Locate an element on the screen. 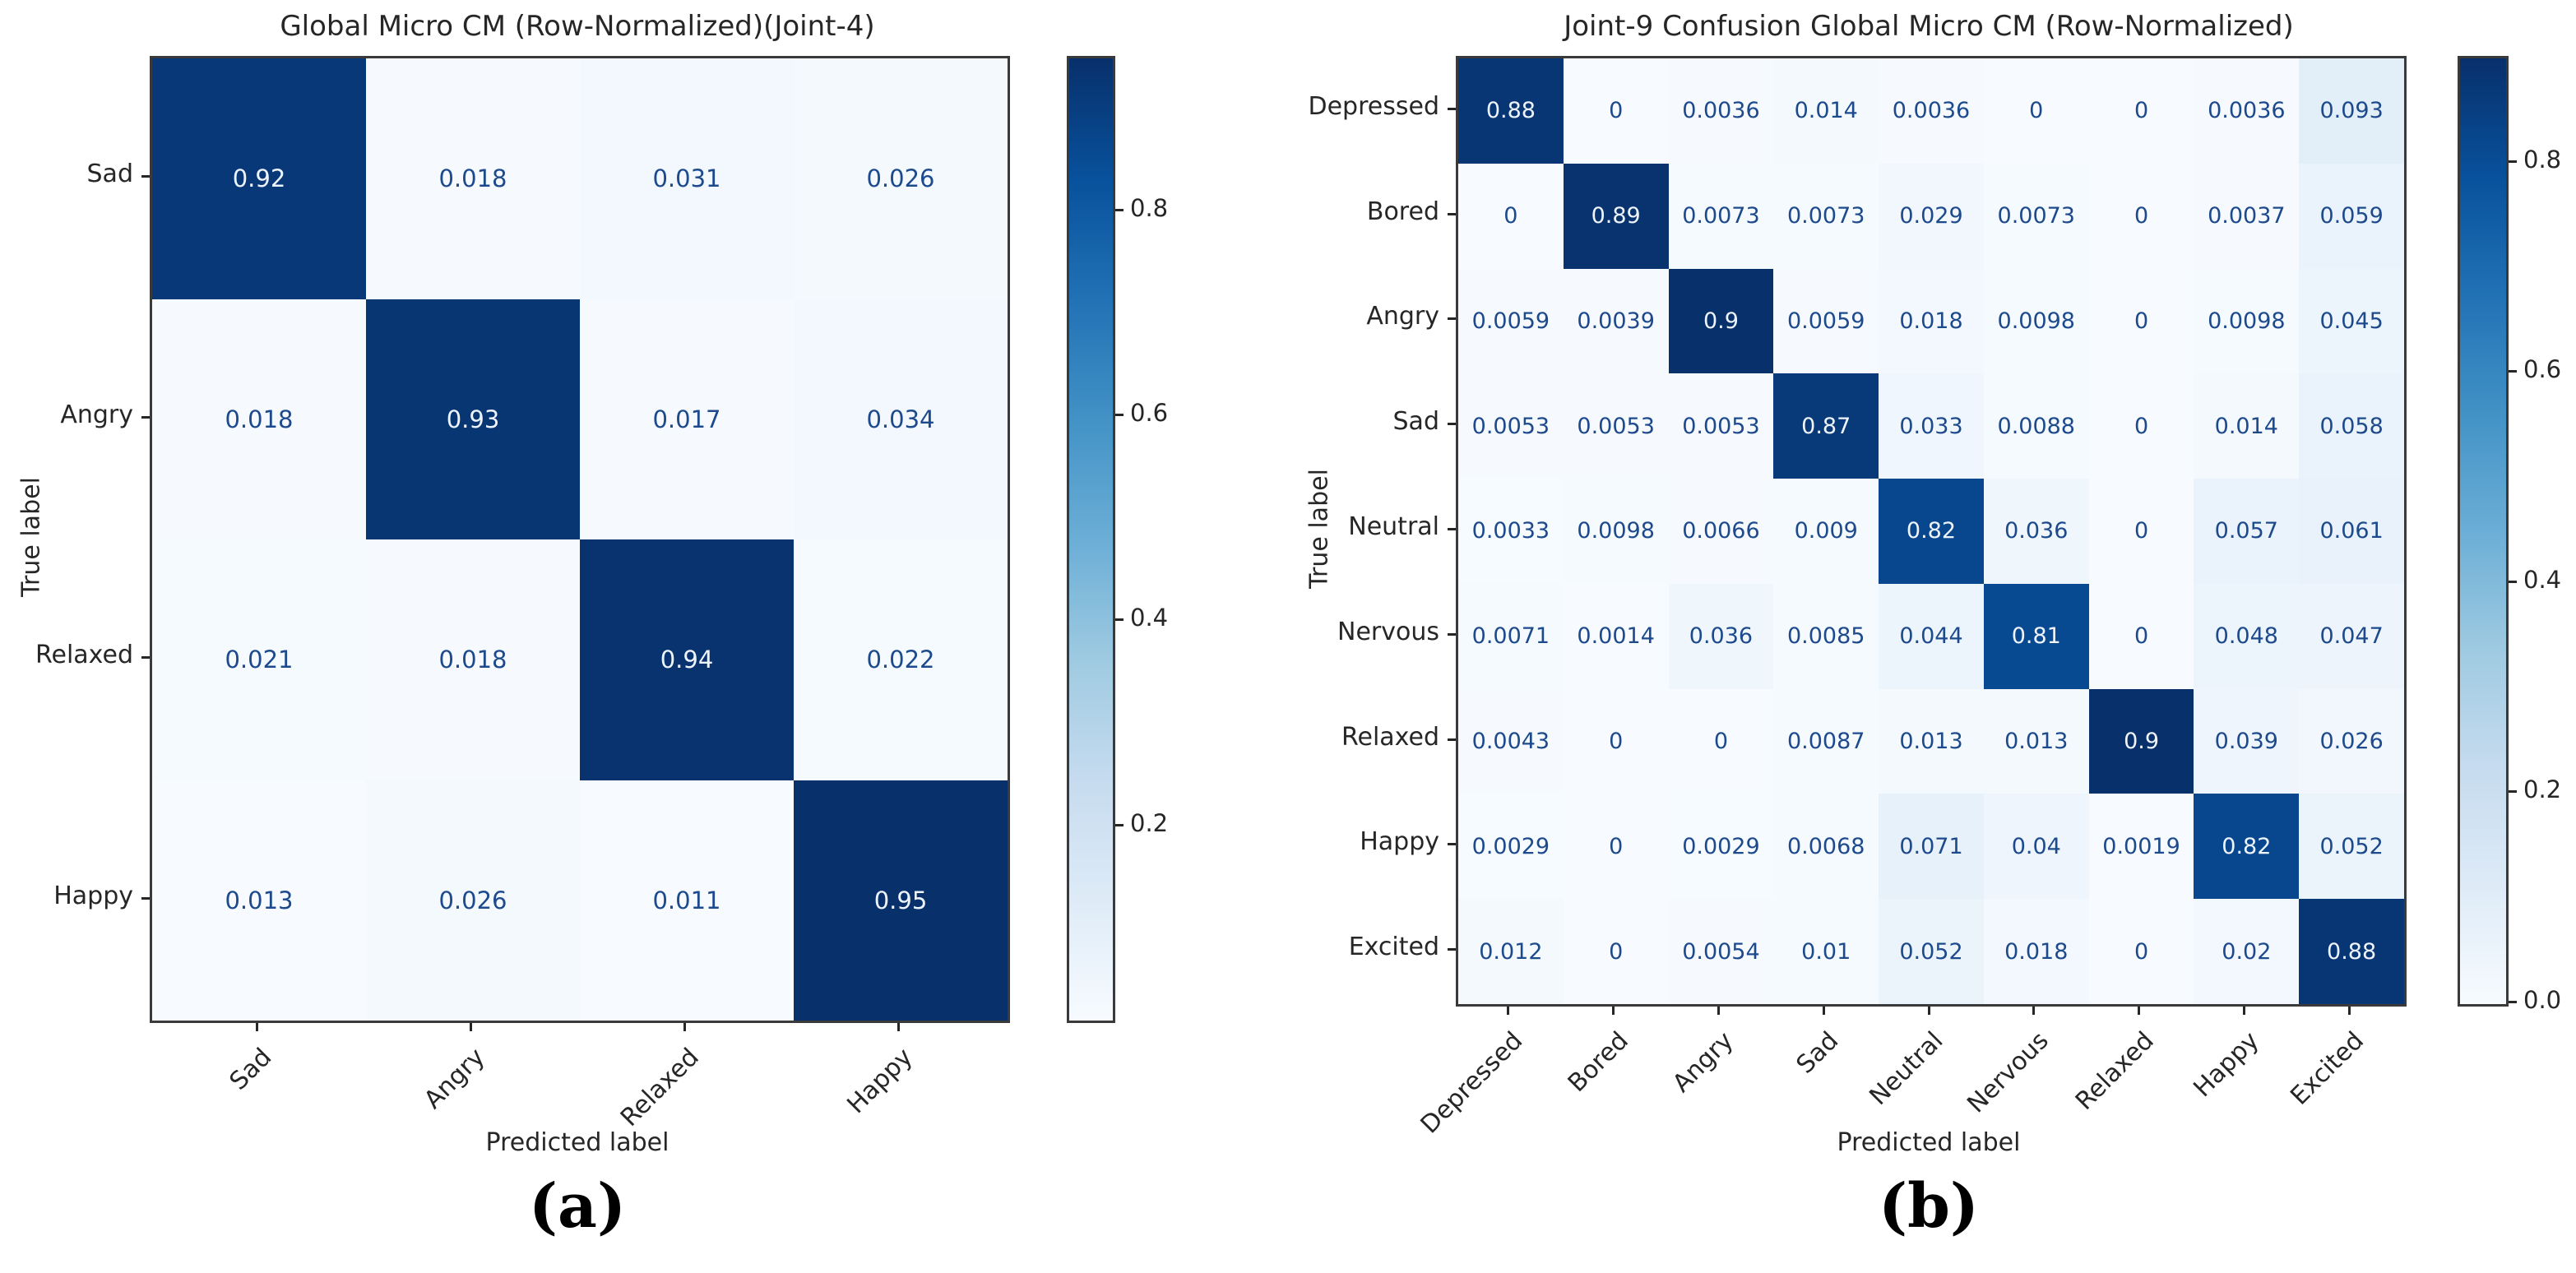 This screenshot has height=1273, width=2576. heatmap-cell: 0.0098 is located at coordinates (1616, 531).